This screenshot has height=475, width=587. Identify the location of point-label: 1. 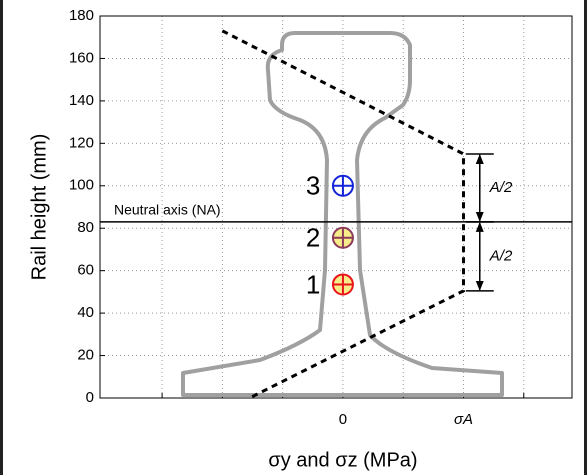
(313, 284).